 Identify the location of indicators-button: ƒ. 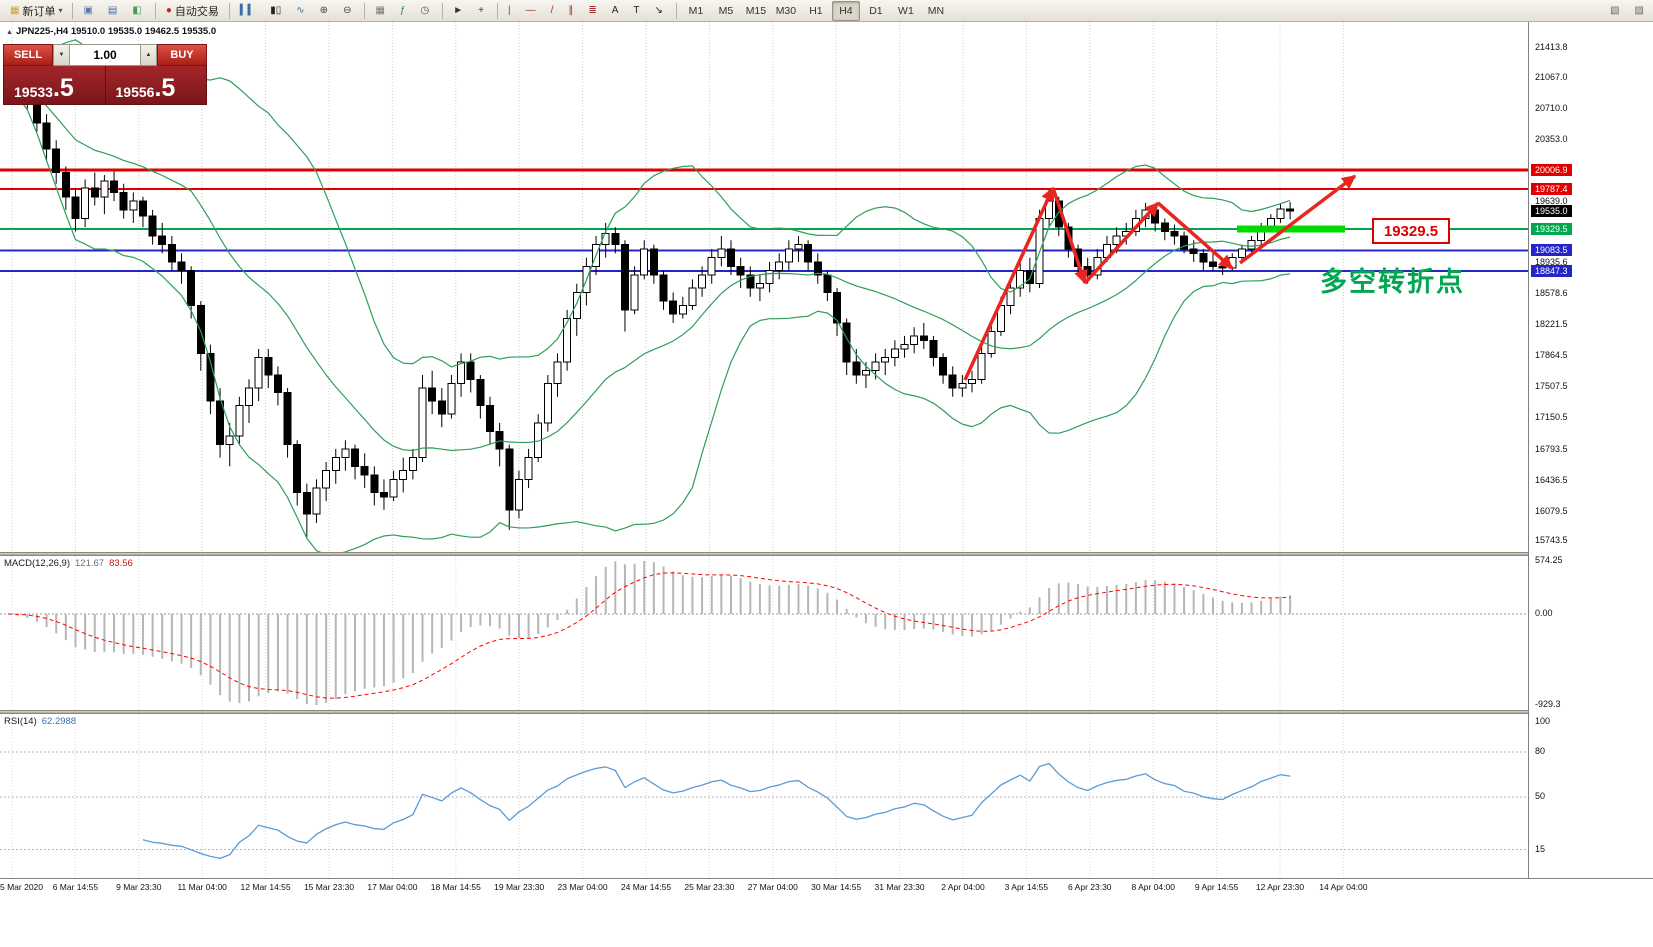
(404, 11).